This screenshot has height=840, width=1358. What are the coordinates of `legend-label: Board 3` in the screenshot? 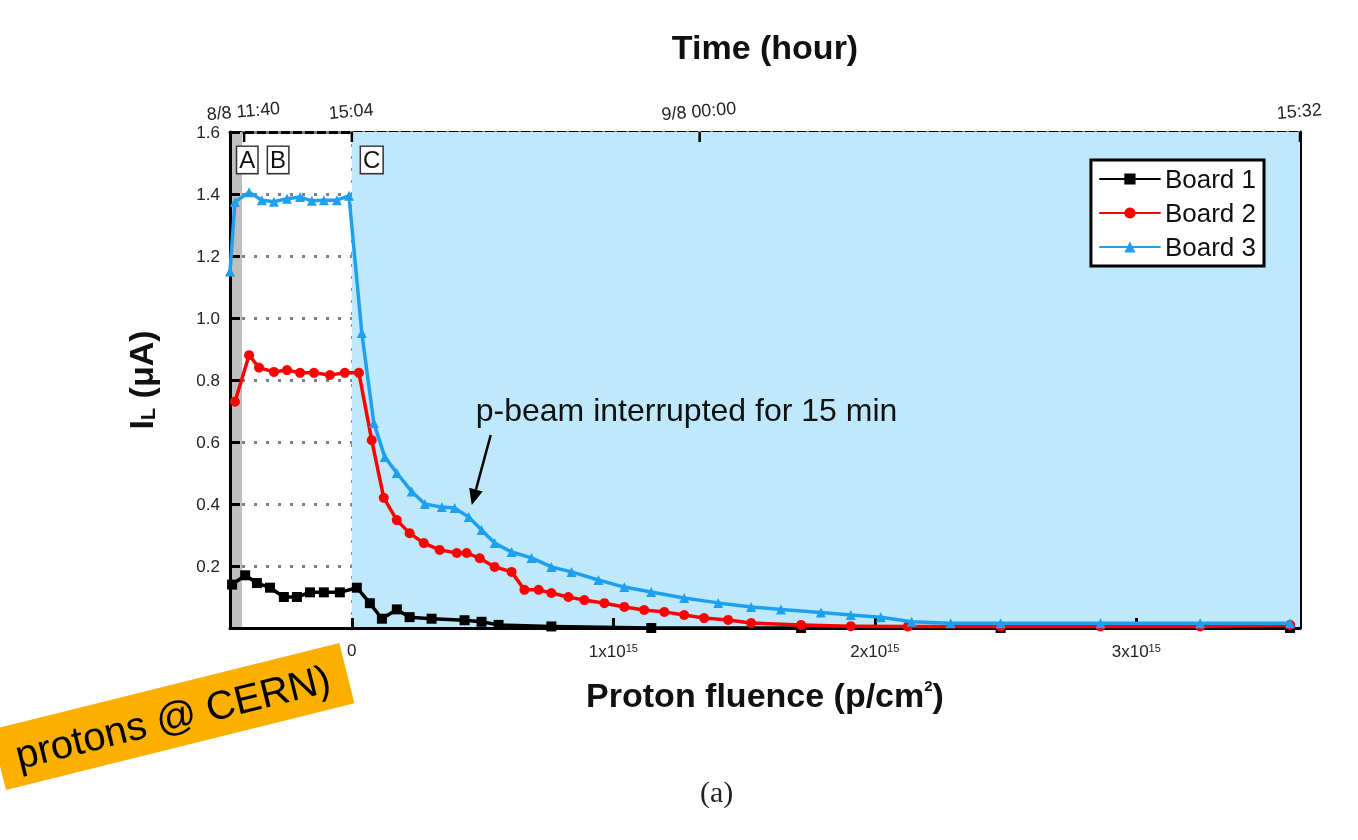 It's located at (1210, 247).